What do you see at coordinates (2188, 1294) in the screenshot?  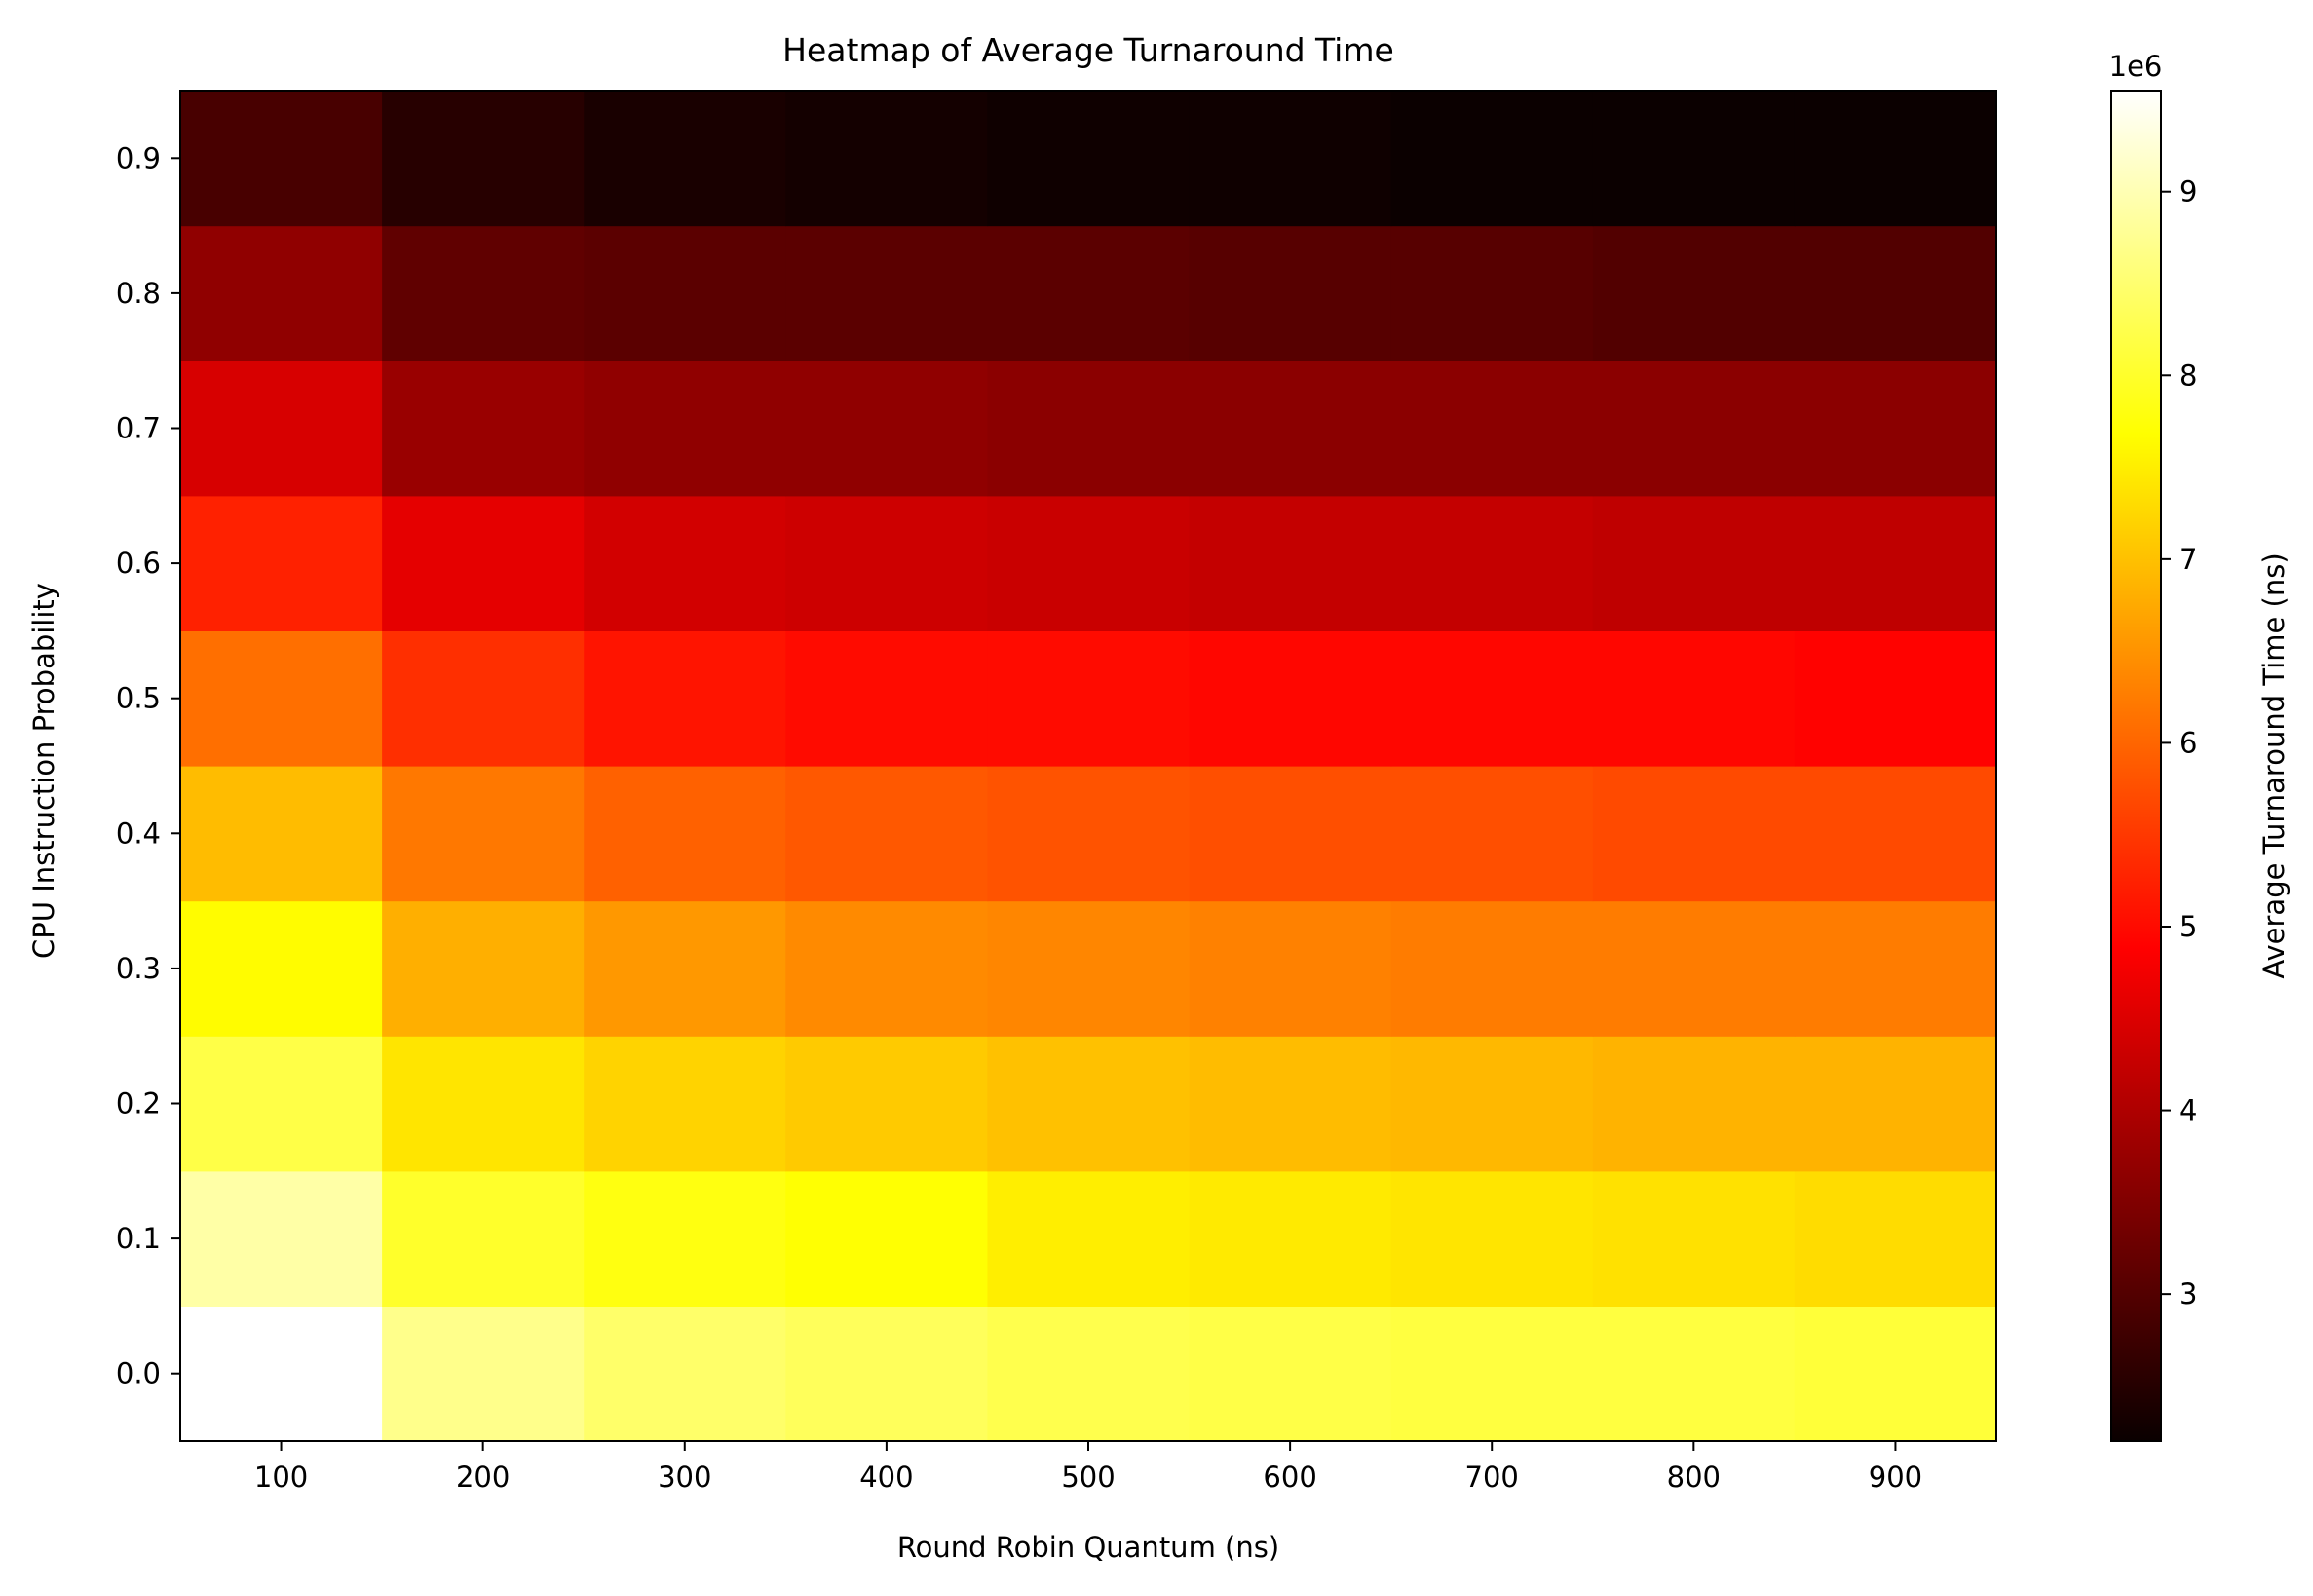 I see `colorbar-tick-label: 3` at bounding box center [2188, 1294].